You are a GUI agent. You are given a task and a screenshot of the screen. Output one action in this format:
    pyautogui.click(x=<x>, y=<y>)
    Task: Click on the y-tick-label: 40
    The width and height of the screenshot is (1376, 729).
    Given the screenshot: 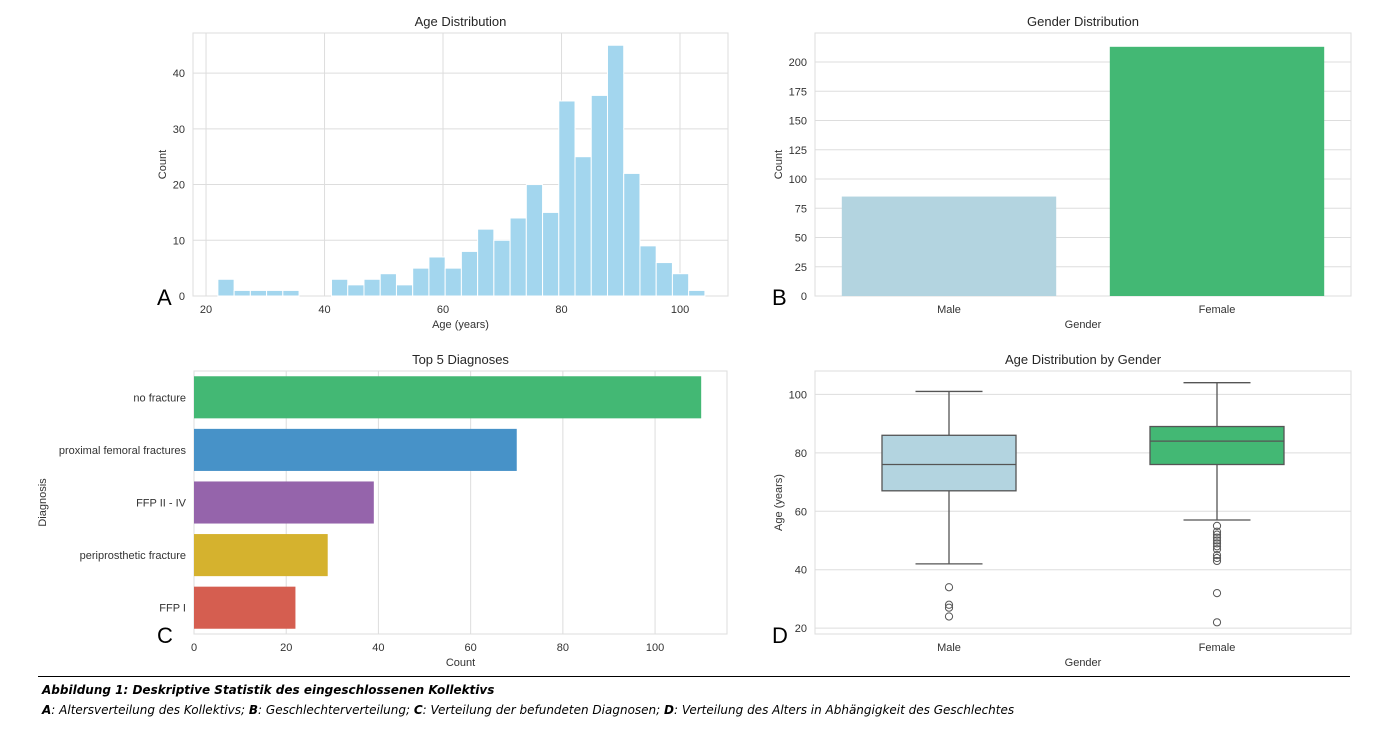 What is the action you would take?
    pyautogui.click(x=179, y=74)
    